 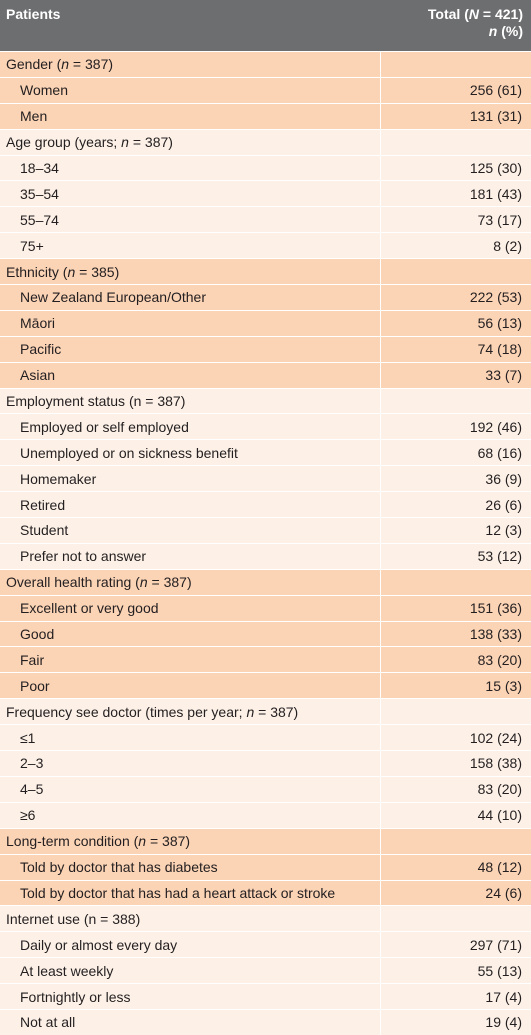 What do you see at coordinates (190, 556) in the screenshot?
I see `row-label: Prefer not to answer` at bounding box center [190, 556].